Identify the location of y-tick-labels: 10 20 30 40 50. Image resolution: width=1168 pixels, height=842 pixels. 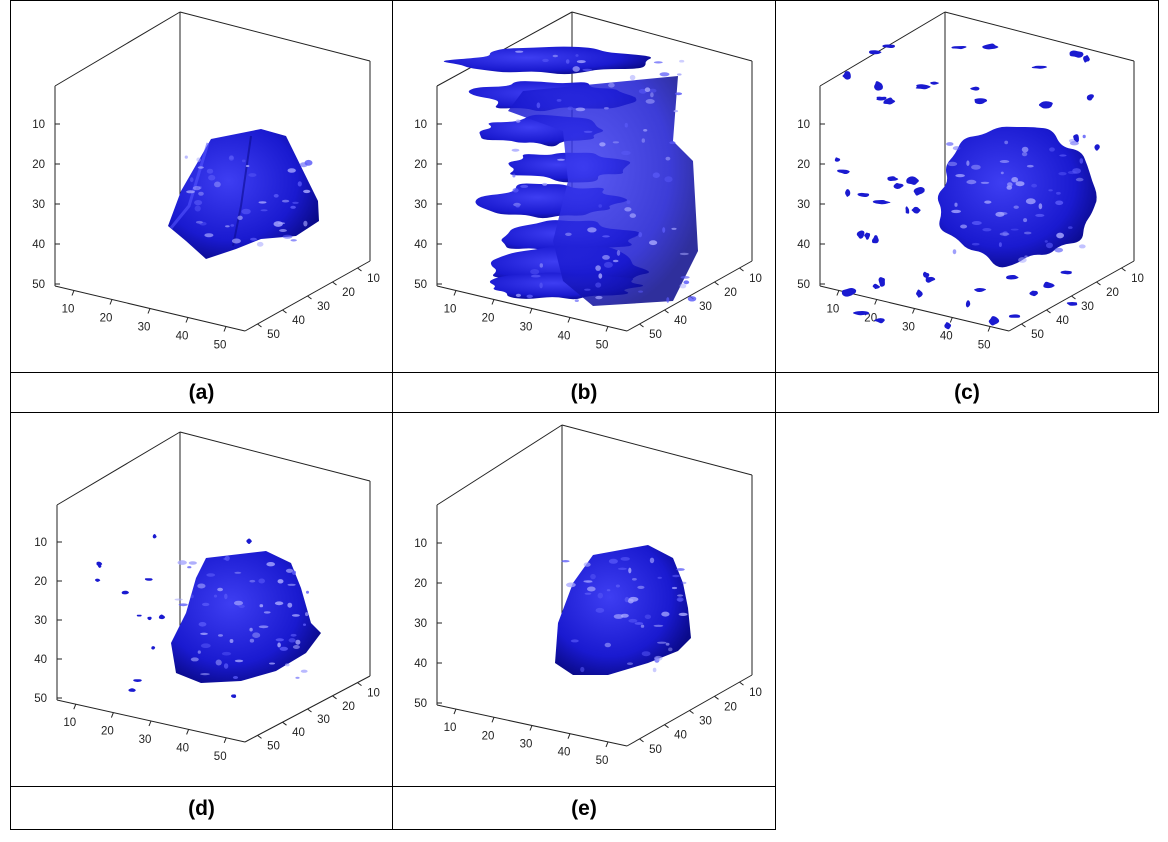
(318, 304).